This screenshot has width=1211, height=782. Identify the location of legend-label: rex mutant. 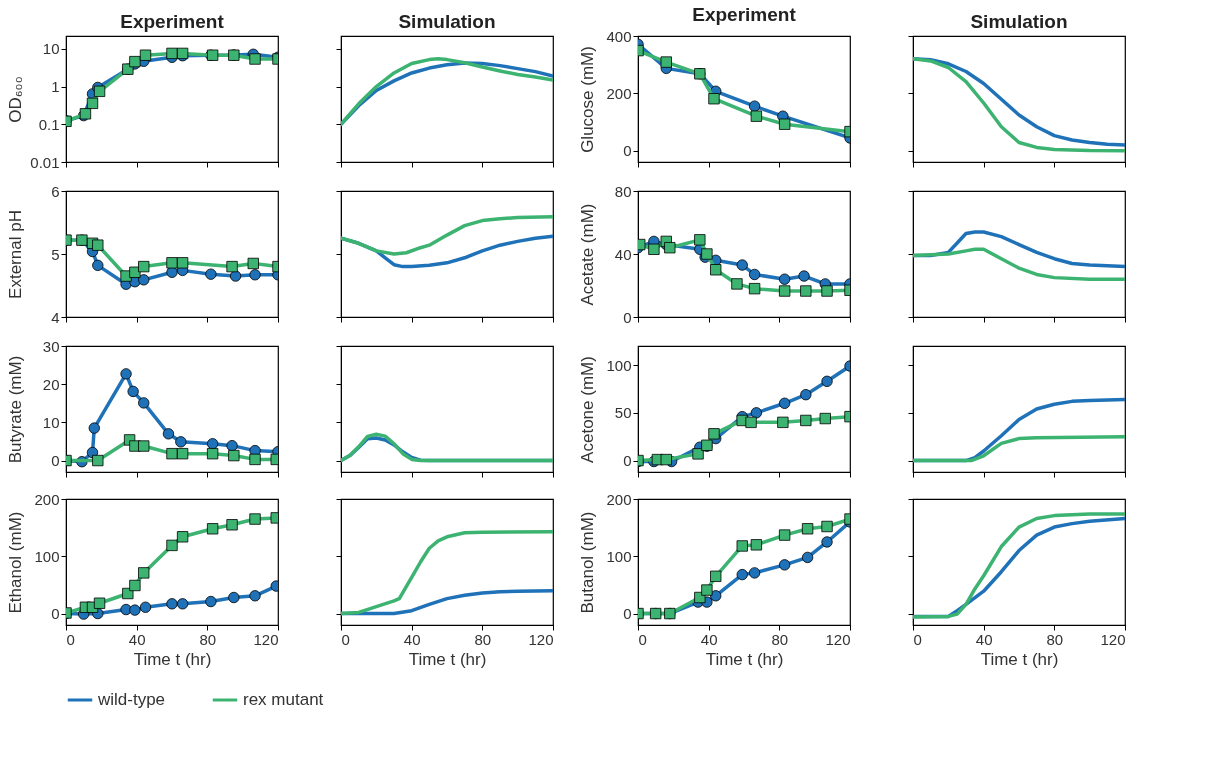
(283, 699).